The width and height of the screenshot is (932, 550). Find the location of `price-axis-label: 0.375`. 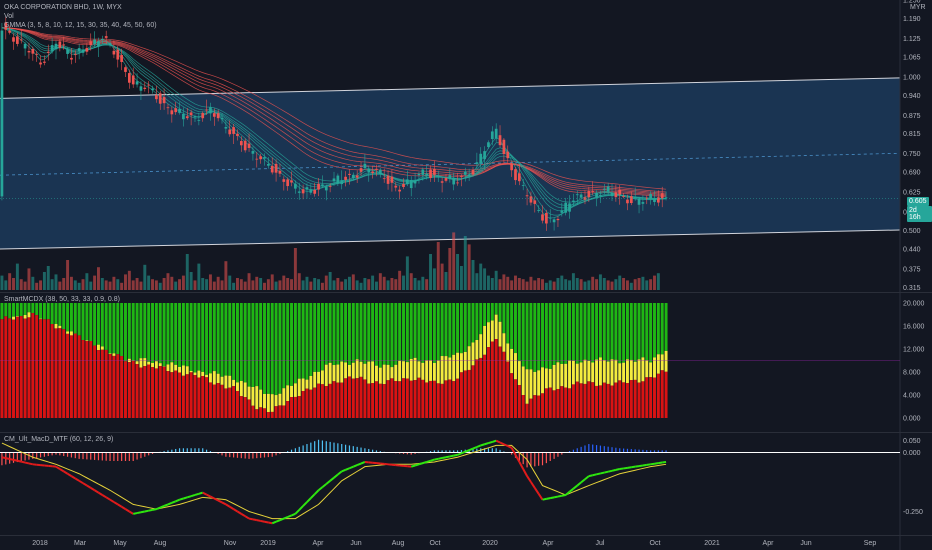

price-axis-label: 0.375 is located at coordinates (912, 269).